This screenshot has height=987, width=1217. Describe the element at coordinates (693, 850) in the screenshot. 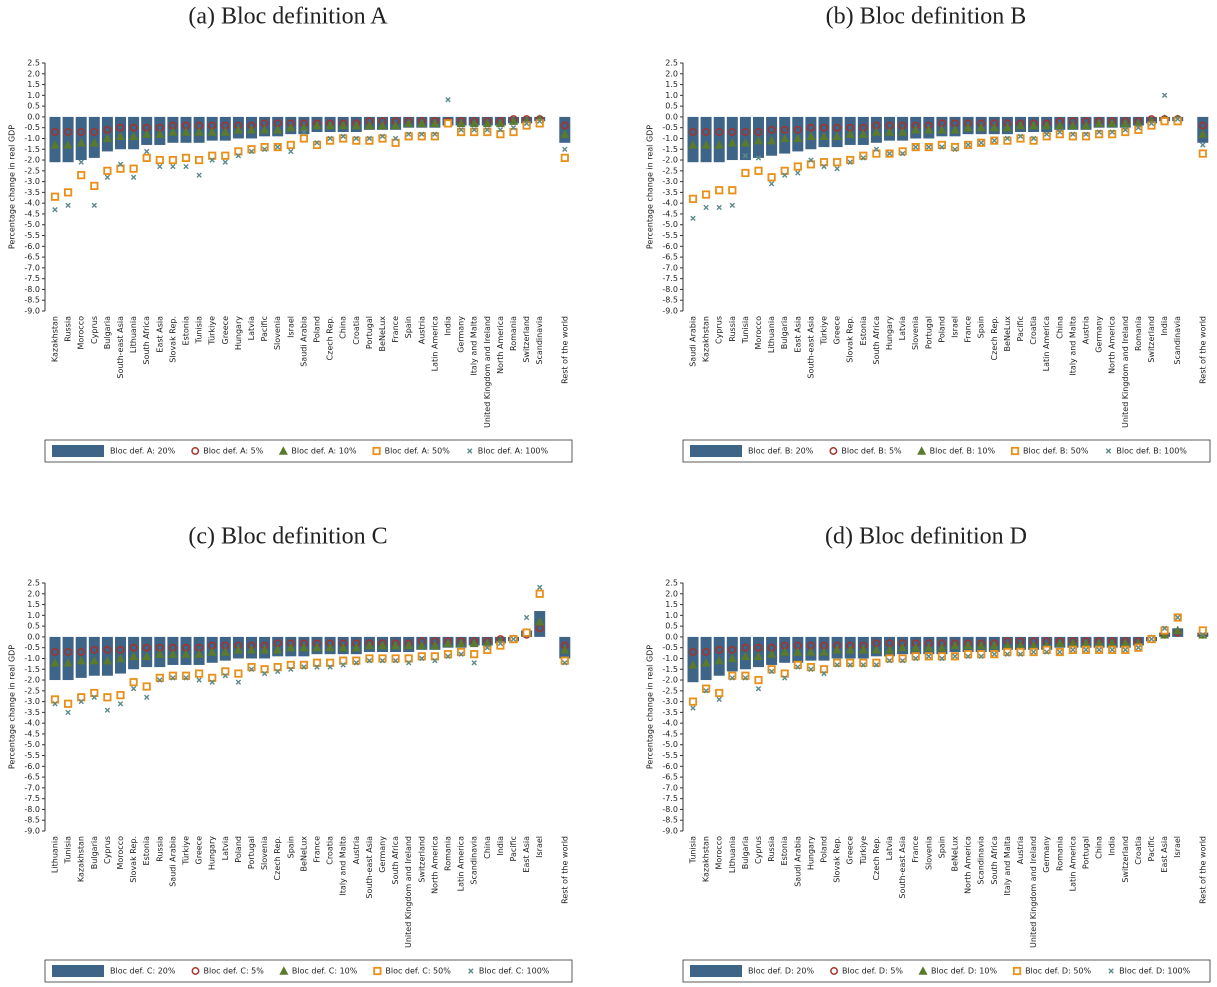

I see `x-tick-label: Tunisia` at that location.